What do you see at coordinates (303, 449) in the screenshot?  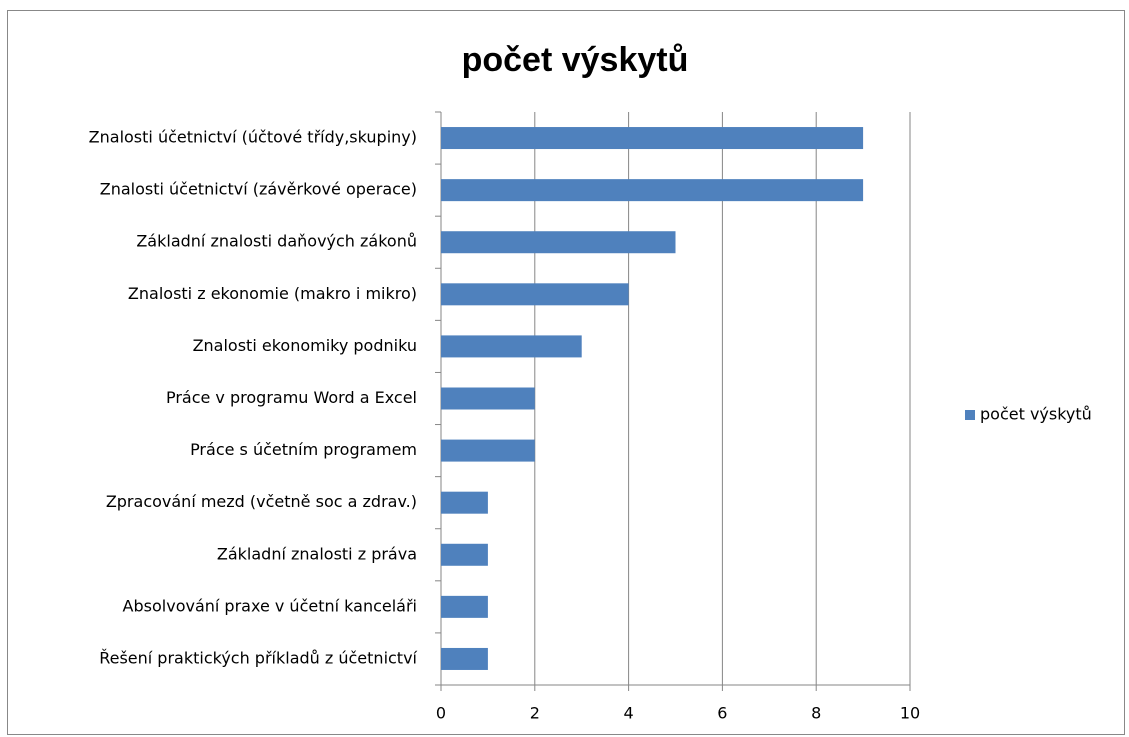 I see `y-tick-label: Práce s účetním programem` at bounding box center [303, 449].